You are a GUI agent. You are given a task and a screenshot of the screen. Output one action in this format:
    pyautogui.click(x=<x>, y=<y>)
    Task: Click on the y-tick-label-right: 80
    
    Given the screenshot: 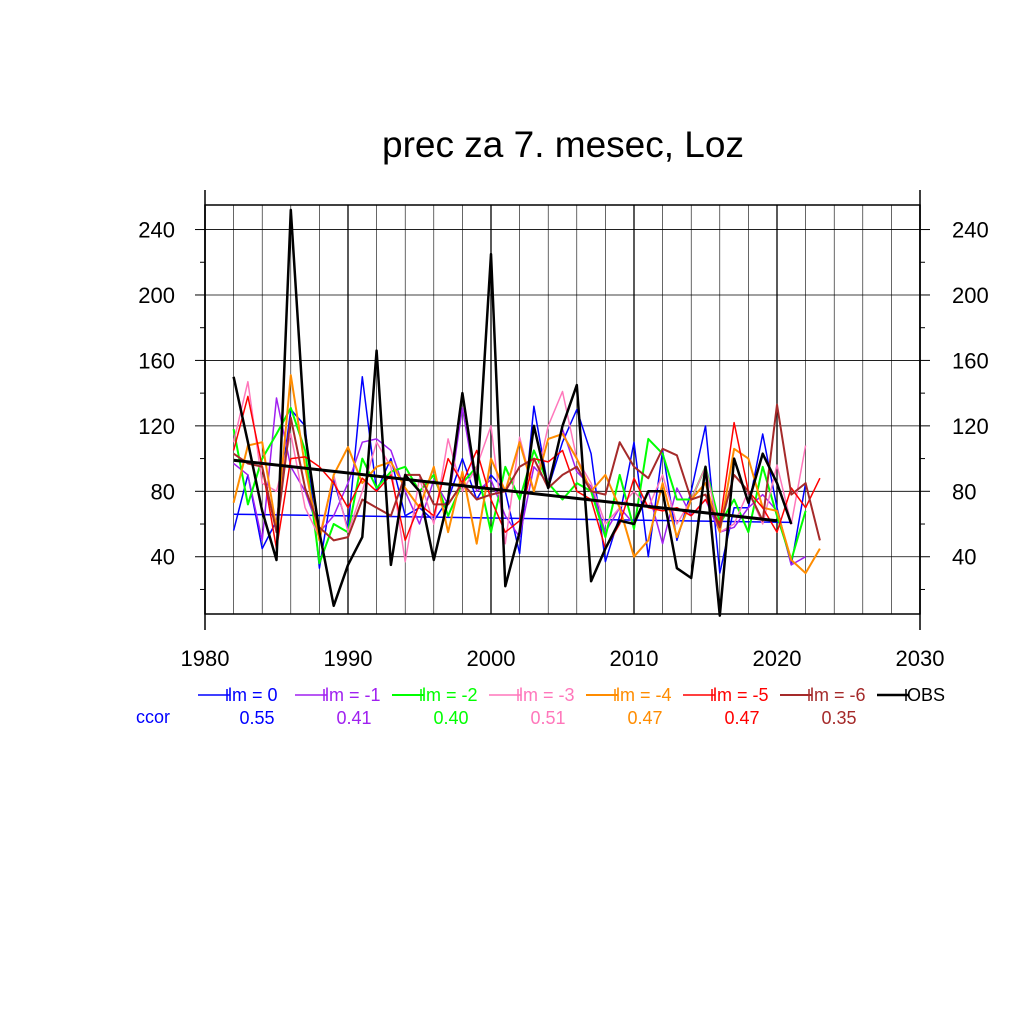 What is the action you would take?
    pyautogui.click(x=964, y=491)
    